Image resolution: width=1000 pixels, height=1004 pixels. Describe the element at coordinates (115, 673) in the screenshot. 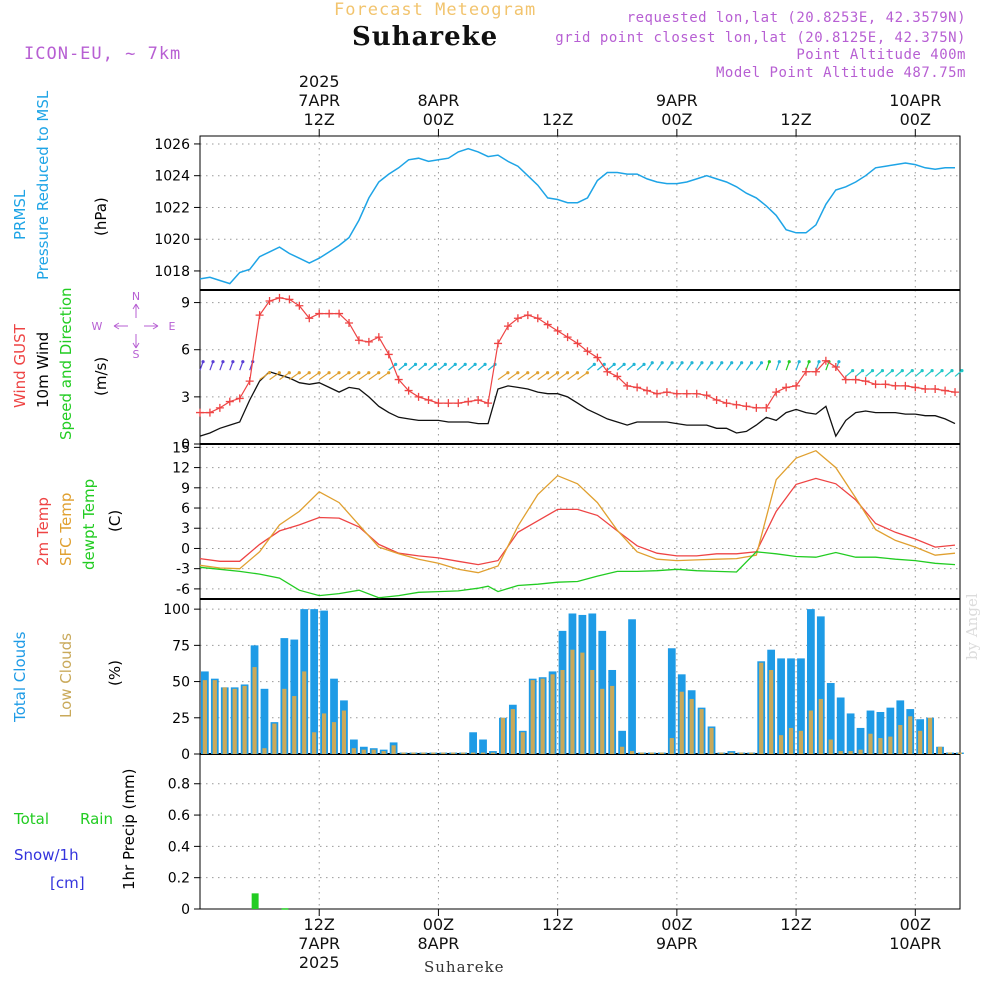

I see `clouds-unit: (%)` at that location.